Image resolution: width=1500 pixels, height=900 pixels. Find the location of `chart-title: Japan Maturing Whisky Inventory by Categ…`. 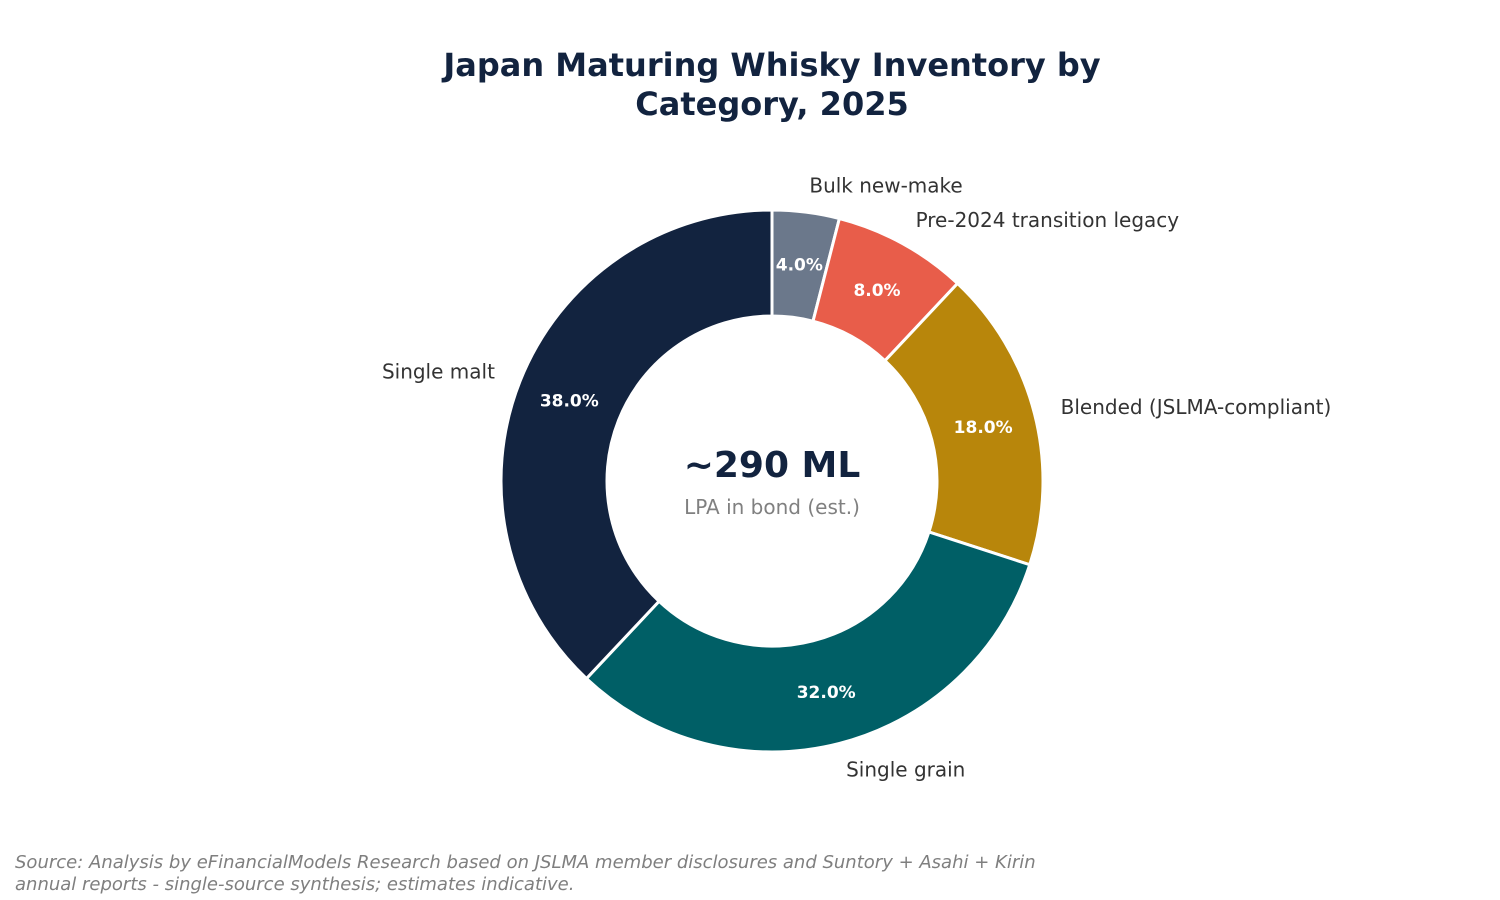

chart-title: Japan Maturing Whisky Inventory by Categ… is located at coordinates (750, 85).